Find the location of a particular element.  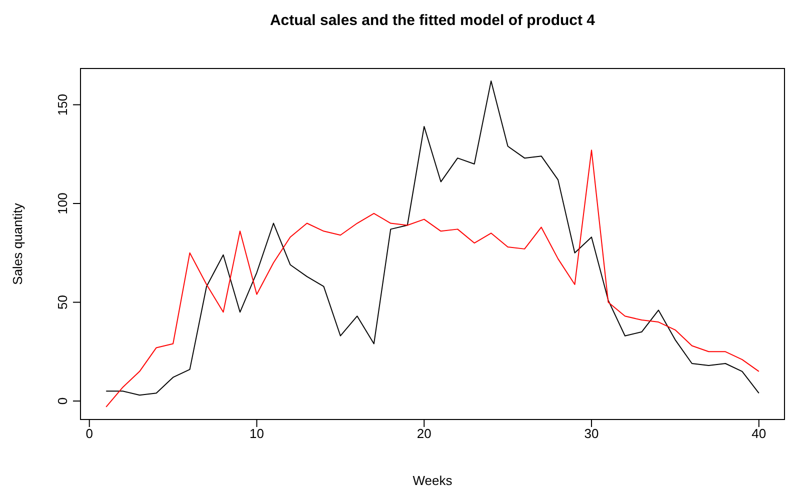

x-tick-label: 40 is located at coordinates (759, 434).